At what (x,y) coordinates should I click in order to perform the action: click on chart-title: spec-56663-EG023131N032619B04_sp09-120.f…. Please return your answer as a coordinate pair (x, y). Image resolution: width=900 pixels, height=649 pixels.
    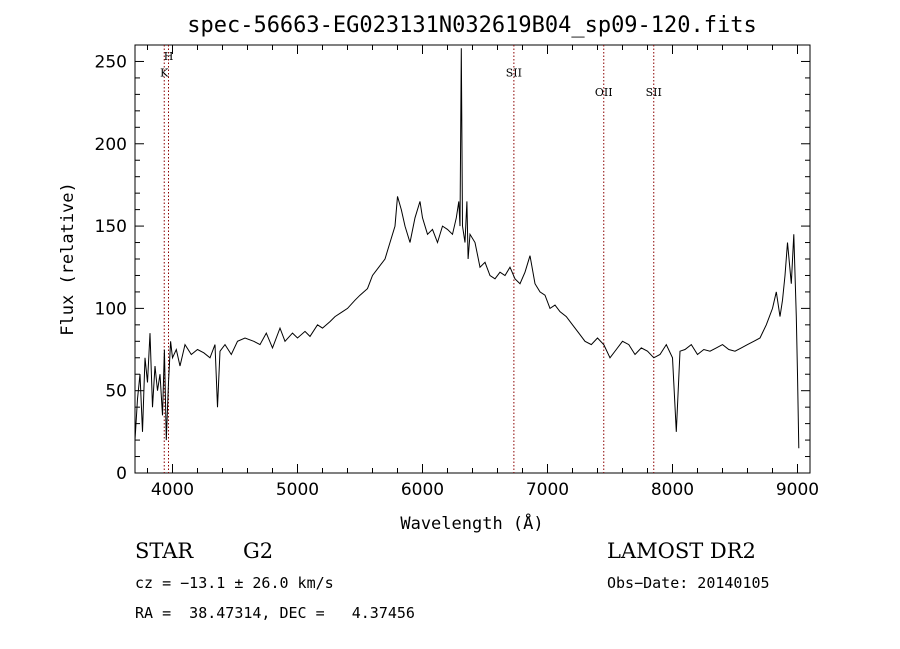
    Looking at the image, I should click on (472, 25).